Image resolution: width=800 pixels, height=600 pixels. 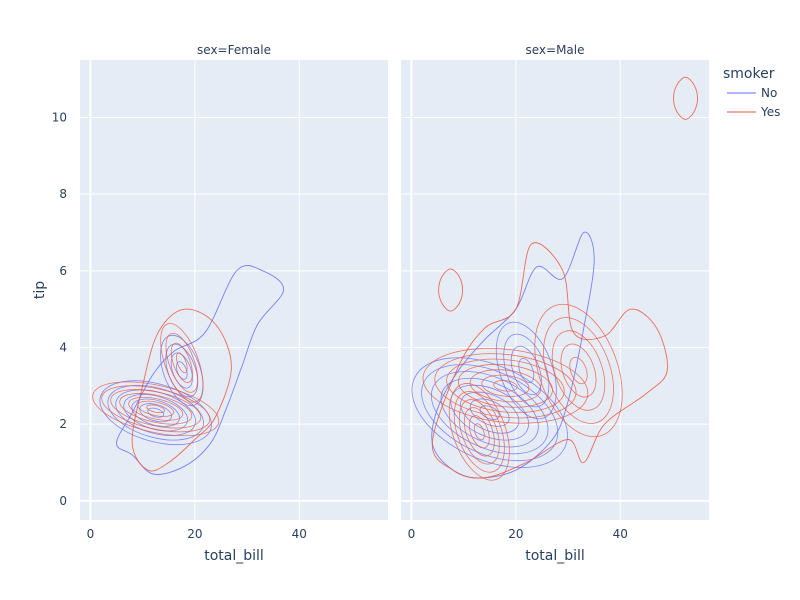 I want to click on x-ticks-female: 0 20 40, so click(x=197, y=534).